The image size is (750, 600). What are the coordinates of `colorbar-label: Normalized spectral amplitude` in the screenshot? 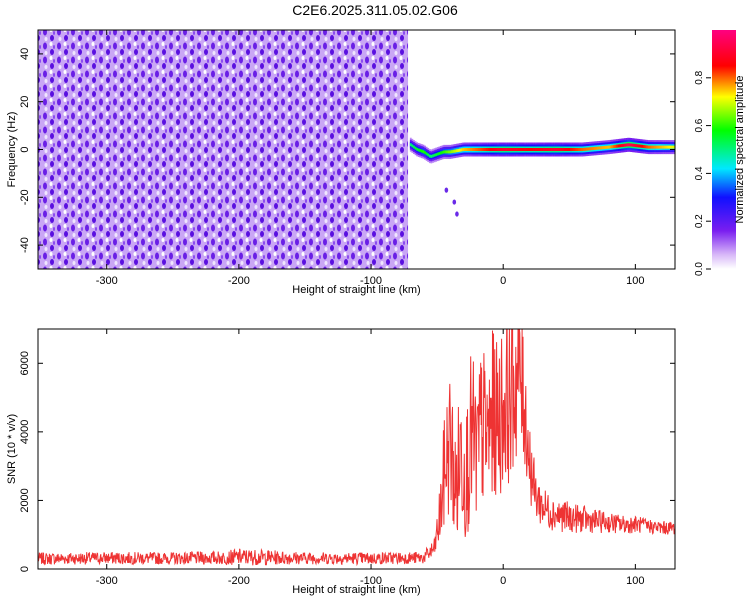 It's located at (740, 150).